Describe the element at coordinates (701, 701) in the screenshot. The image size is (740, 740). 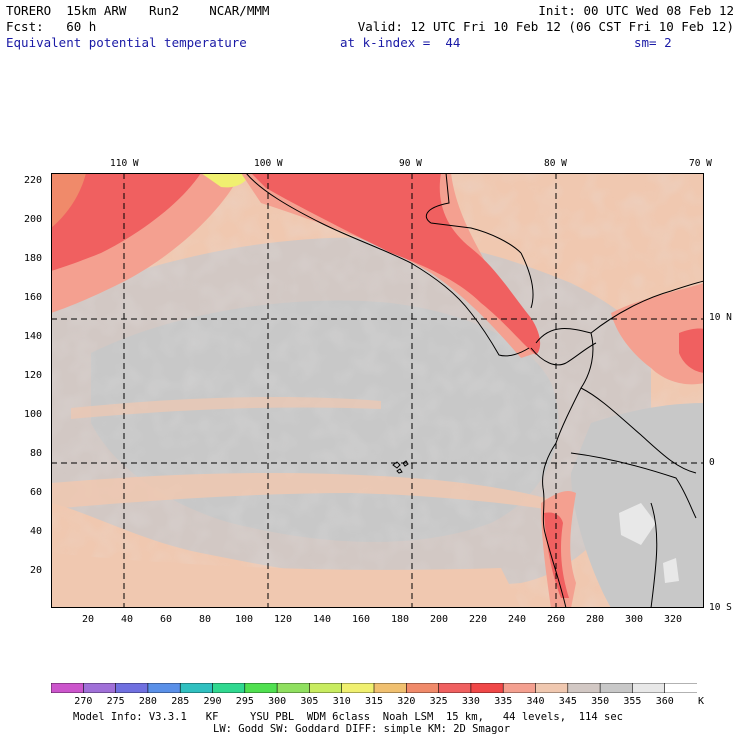
I see `colorbar-unit: K` at that location.